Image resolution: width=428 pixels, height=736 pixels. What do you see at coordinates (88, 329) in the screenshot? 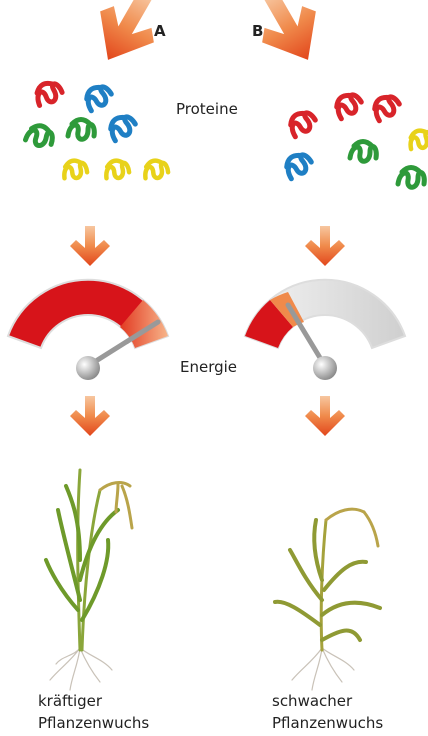
I see `gauge-left` at bounding box center [88, 329].